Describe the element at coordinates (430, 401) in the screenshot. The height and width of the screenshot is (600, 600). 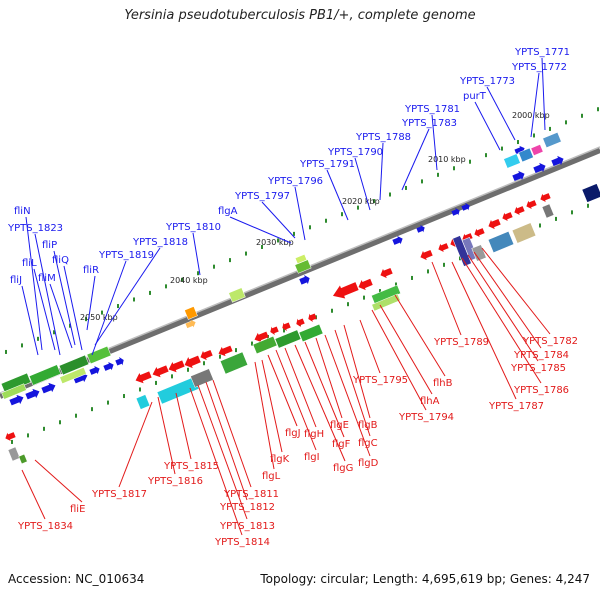
I see `gene-label-reverse: flhA` at that location.